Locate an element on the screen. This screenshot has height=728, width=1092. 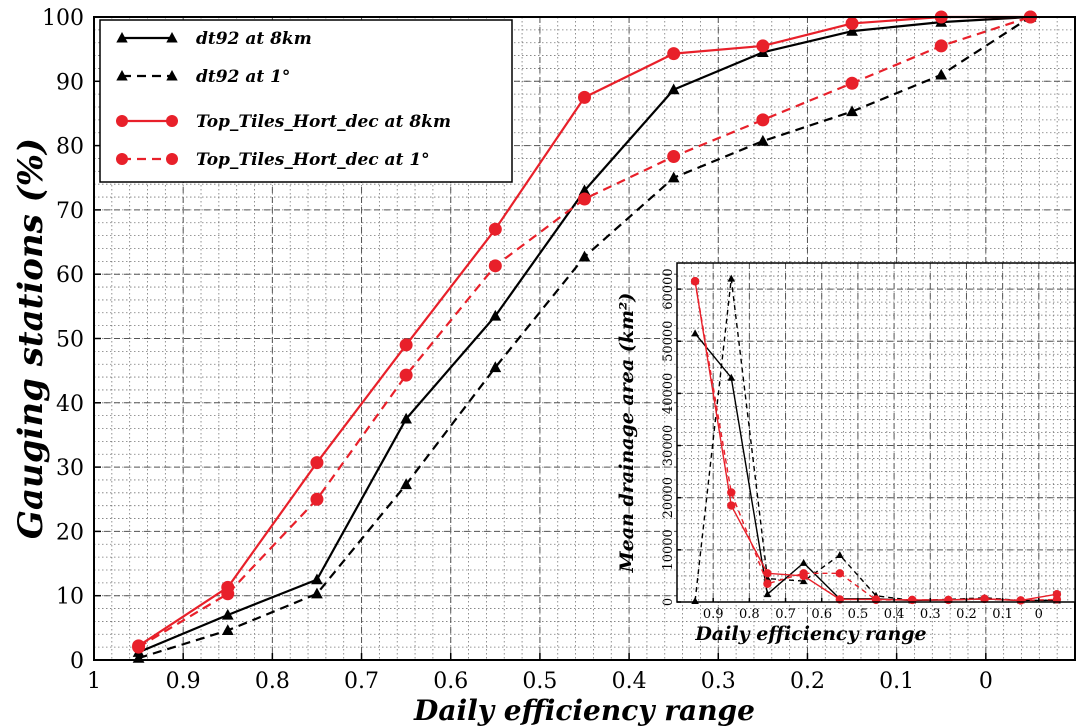
main-x-tick-label: 1 is located at coordinates (94, 681).